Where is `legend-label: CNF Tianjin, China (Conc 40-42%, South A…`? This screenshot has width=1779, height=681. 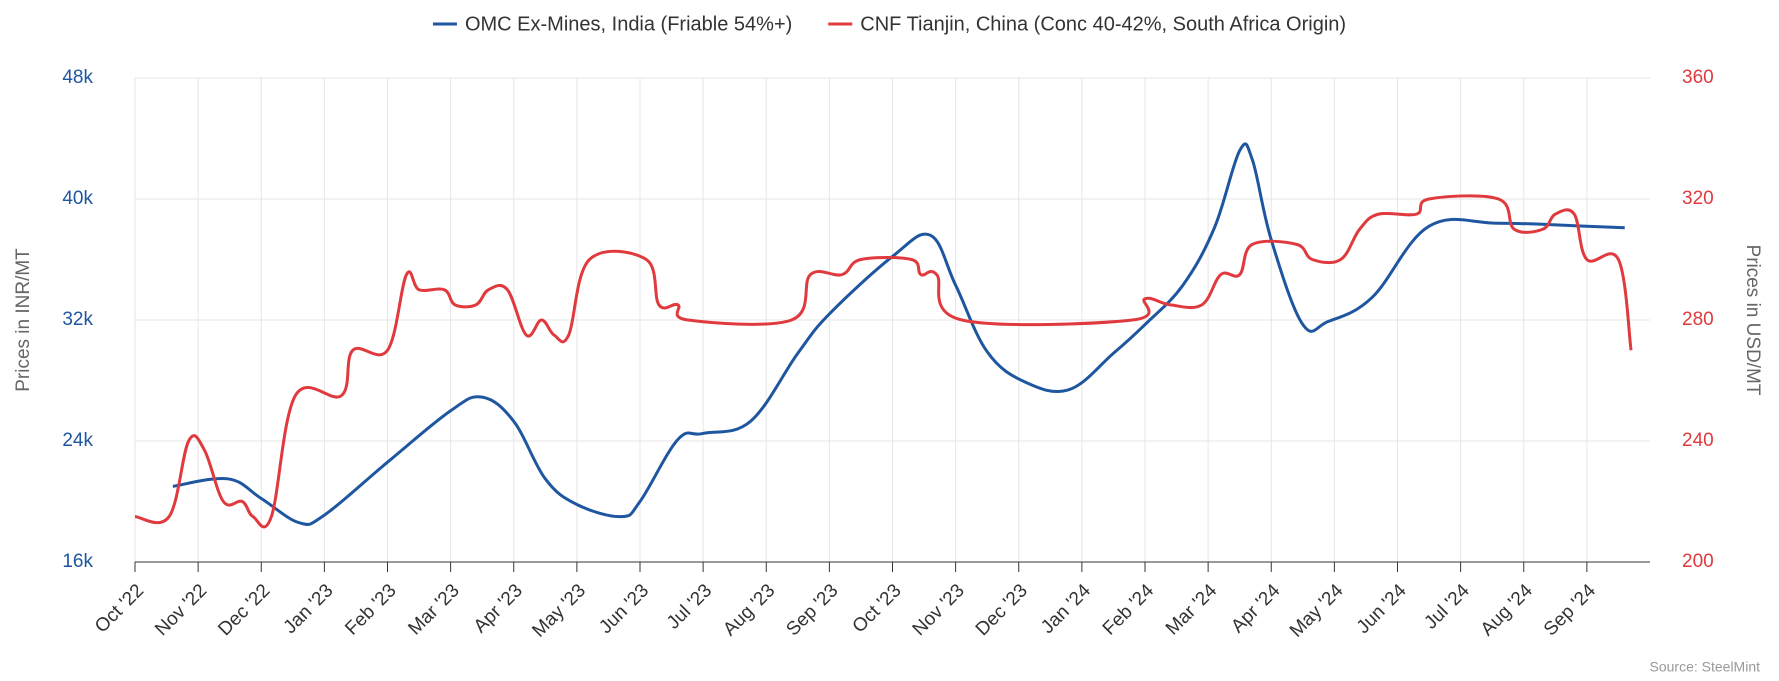
legend-label: CNF Tianjin, China (Conc 40-42%, South A… is located at coordinates (1103, 24).